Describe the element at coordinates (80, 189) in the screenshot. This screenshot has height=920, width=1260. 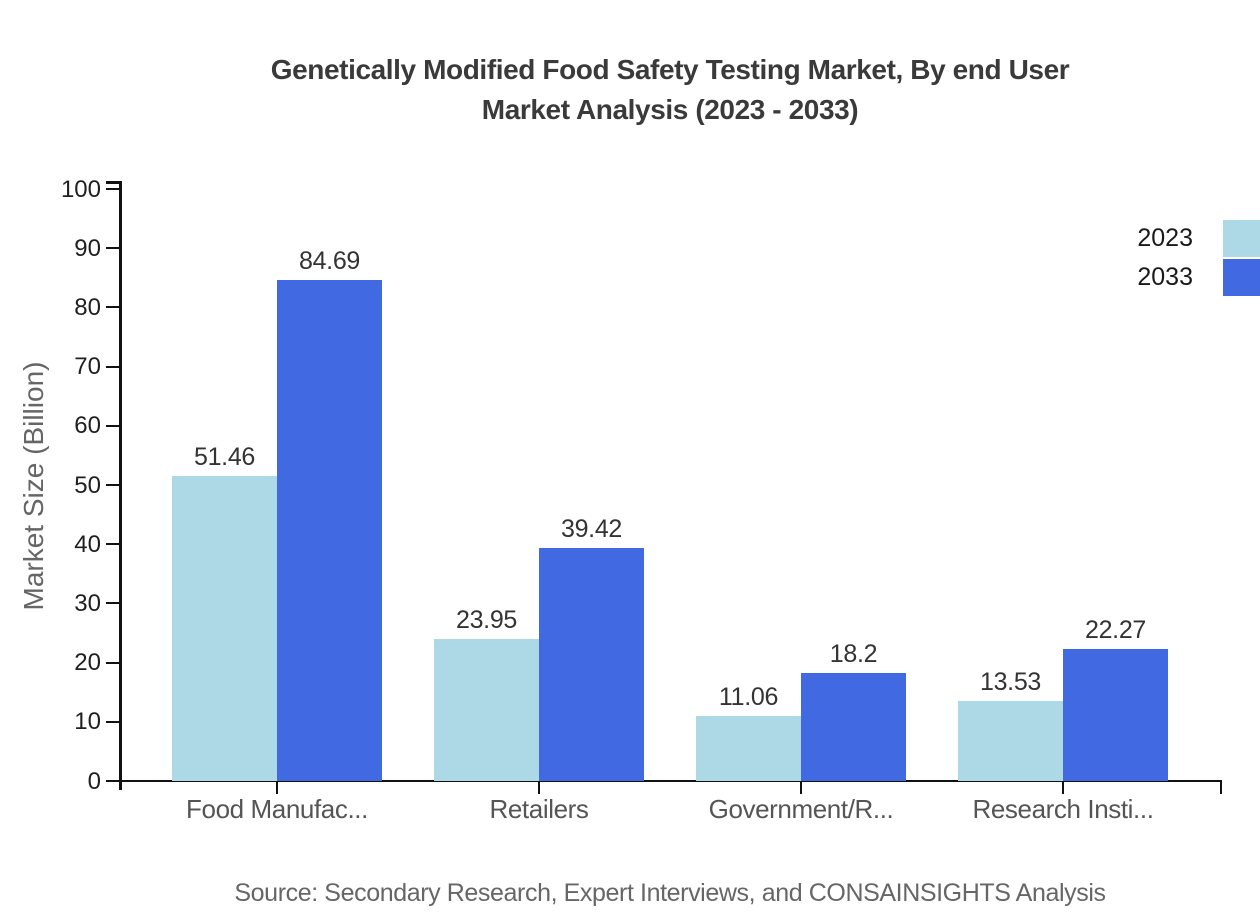
I see `y-tick-label: 100` at that location.